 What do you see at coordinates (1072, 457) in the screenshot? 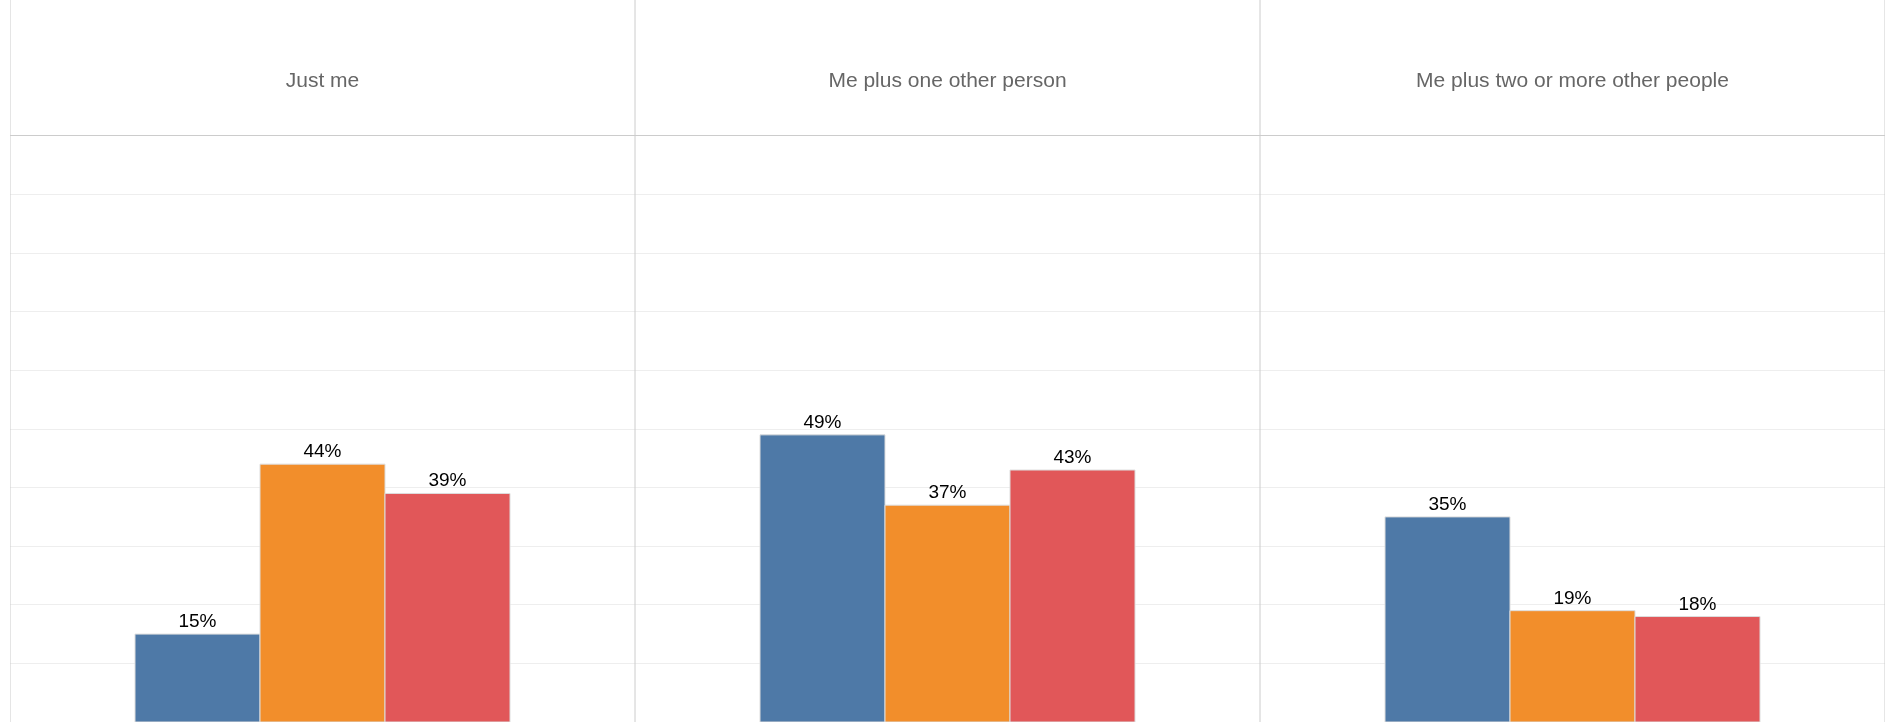
I see `data-label: 43%` at bounding box center [1072, 457].